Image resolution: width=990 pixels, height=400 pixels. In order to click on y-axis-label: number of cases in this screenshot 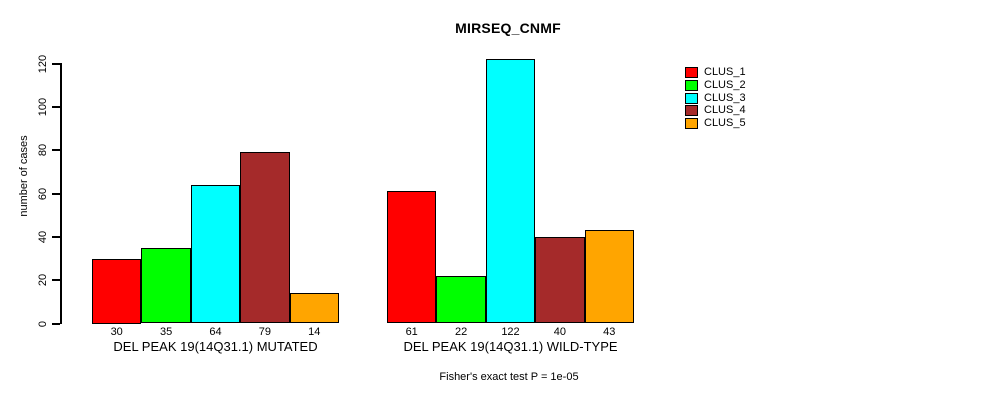, I will do `click(24, 176)`.